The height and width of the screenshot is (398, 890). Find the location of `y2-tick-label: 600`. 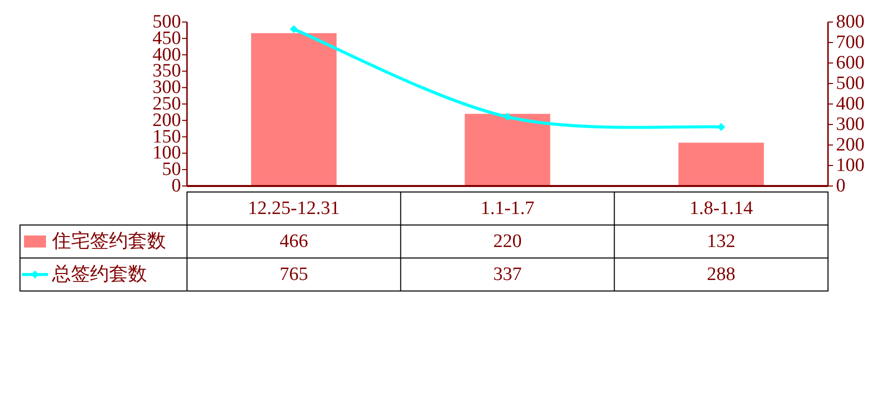

y2-tick-label: 600 is located at coordinates (850, 63).